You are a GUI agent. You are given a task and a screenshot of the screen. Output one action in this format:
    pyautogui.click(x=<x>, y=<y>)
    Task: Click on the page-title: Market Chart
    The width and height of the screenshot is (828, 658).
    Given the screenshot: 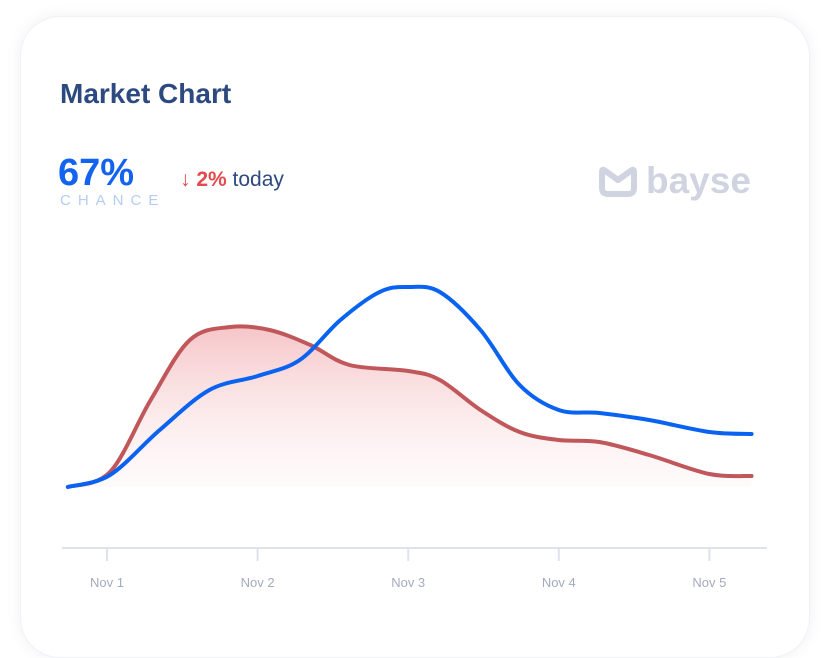 What is the action you would take?
    pyautogui.click(x=146, y=93)
    